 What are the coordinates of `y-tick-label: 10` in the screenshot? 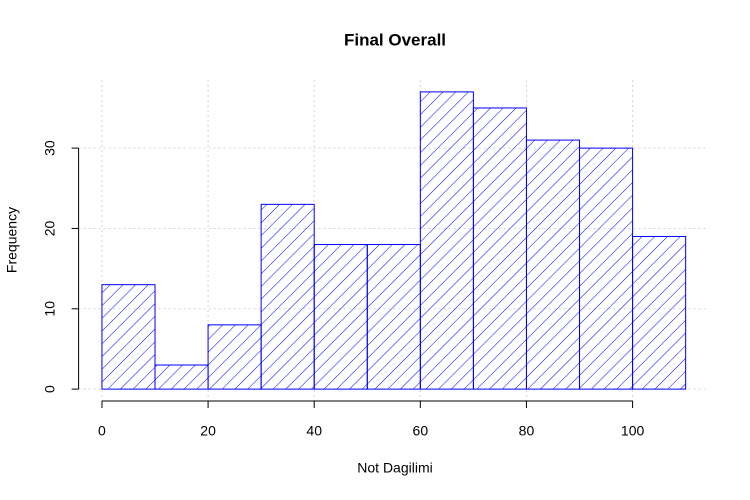 It's located at (49, 309).